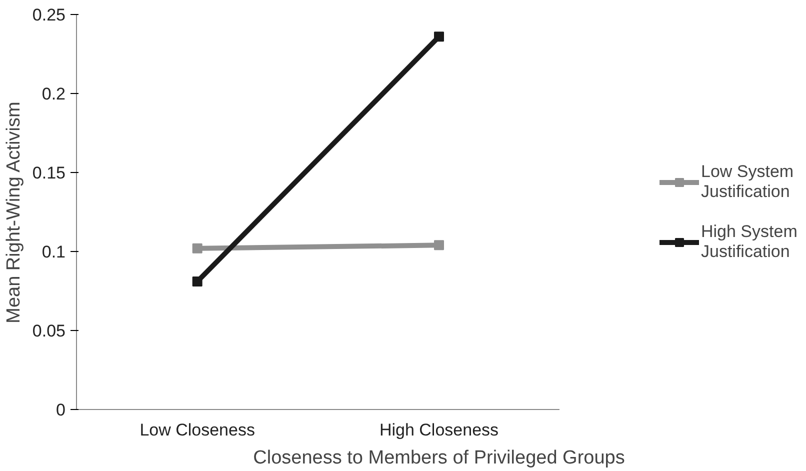 Image resolution: width=806 pixels, height=471 pixels. I want to click on y-tick-label: 0.2, so click(54, 94).